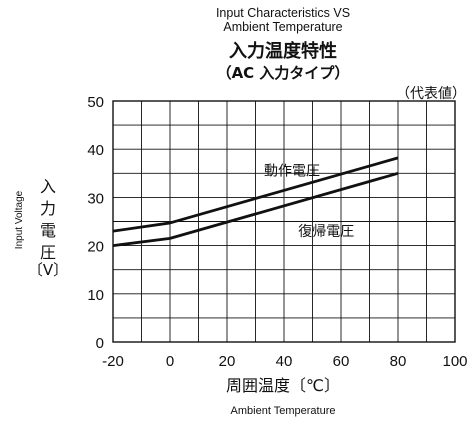 This screenshot has width=475, height=424. I want to click on chart-note: （代表値）, so click(431, 94).